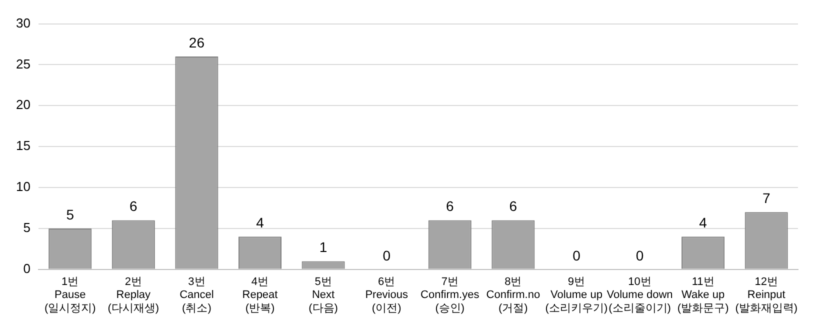 The image size is (816, 329). I want to click on data-label: 7, so click(766, 198).